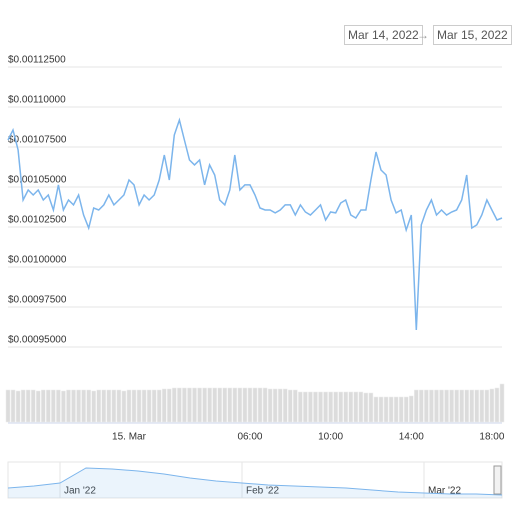 The image size is (512, 512). I want to click on y-tick-label: $0.00095000, so click(37, 340).